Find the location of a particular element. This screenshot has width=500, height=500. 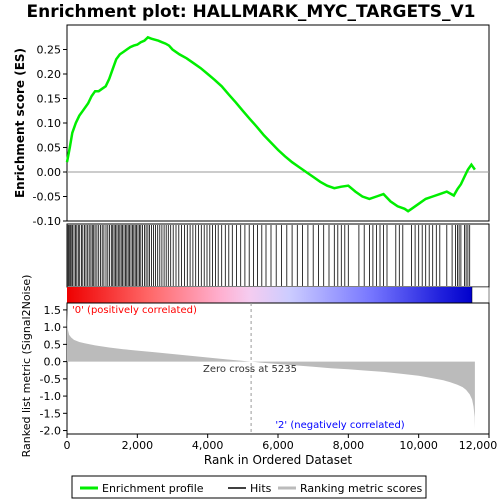

es-y-tick-label: -0.05 is located at coordinates (47, 197).